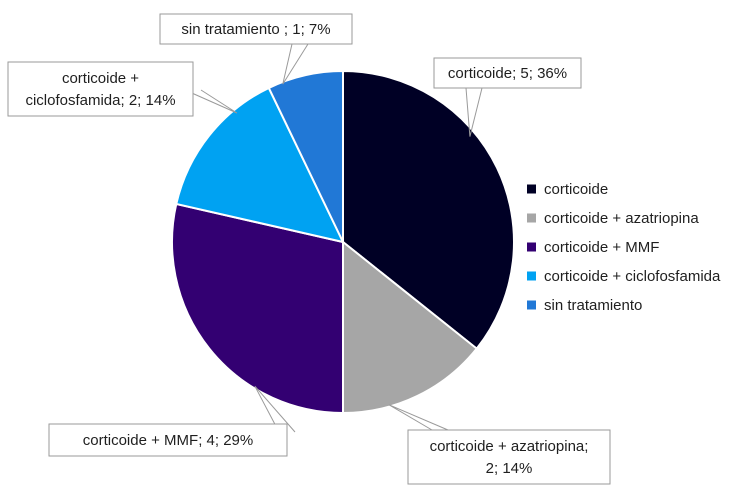  Describe the element at coordinates (576, 189) in the screenshot. I see `legend-label: corticoide` at that location.